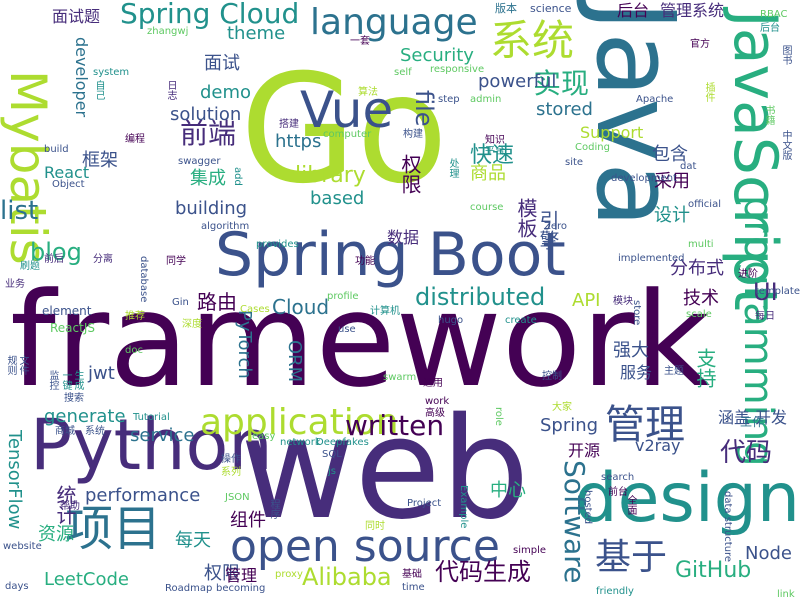  I want to click on word: Roadmap, so click(189, 588).